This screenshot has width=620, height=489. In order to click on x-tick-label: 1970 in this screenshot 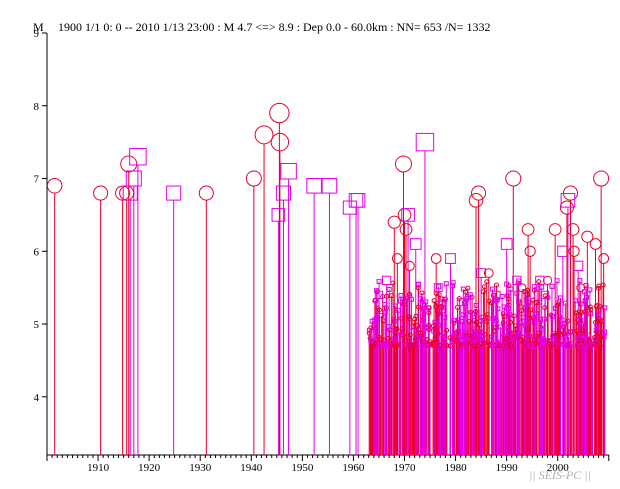, I will do `click(405, 468)`.